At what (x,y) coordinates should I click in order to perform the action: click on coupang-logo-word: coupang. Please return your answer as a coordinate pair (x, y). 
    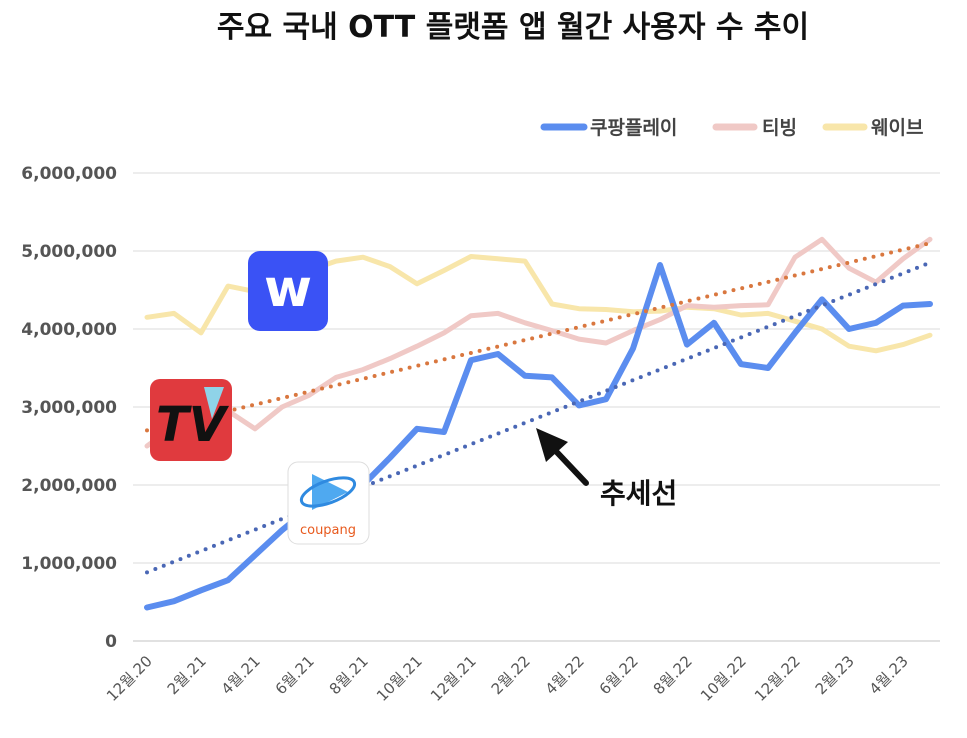
    Looking at the image, I should click on (328, 530).